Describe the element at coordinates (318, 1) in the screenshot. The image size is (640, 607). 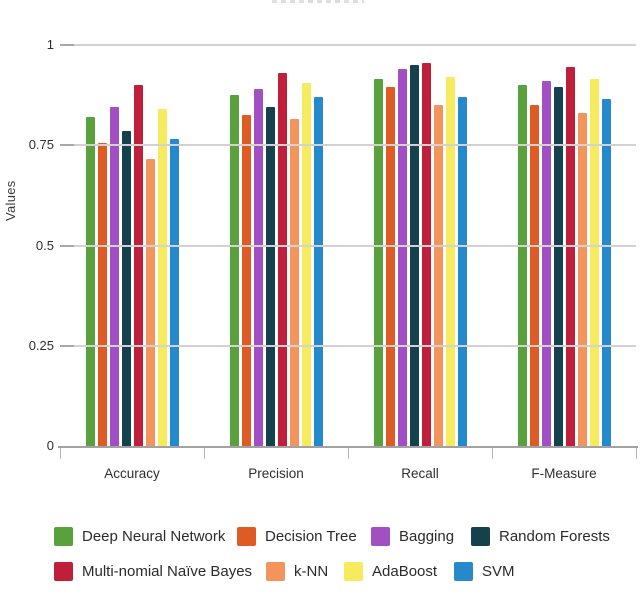
I see `cropped-title-fragment` at that location.